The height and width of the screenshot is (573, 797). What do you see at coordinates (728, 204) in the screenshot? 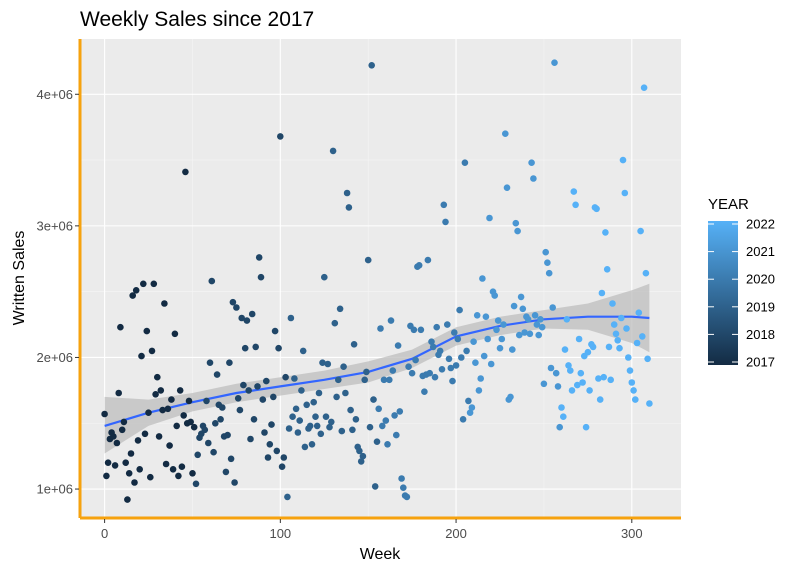
I see `legend-title: YEAR` at bounding box center [728, 204].